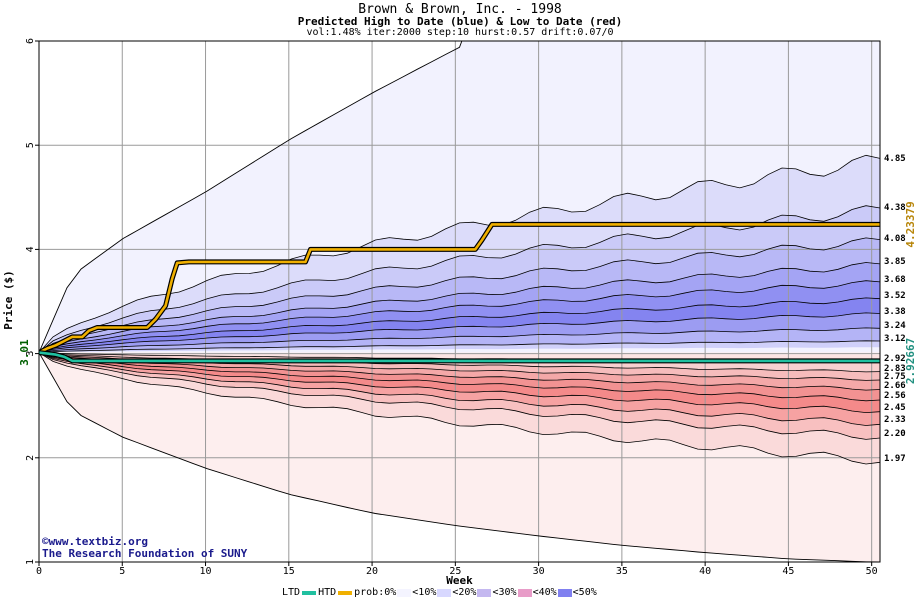  What do you see at coordinates (504, 592) in the screenshot?
I see `legend-bucket-label: <30%` at bounding box center [504, 592].